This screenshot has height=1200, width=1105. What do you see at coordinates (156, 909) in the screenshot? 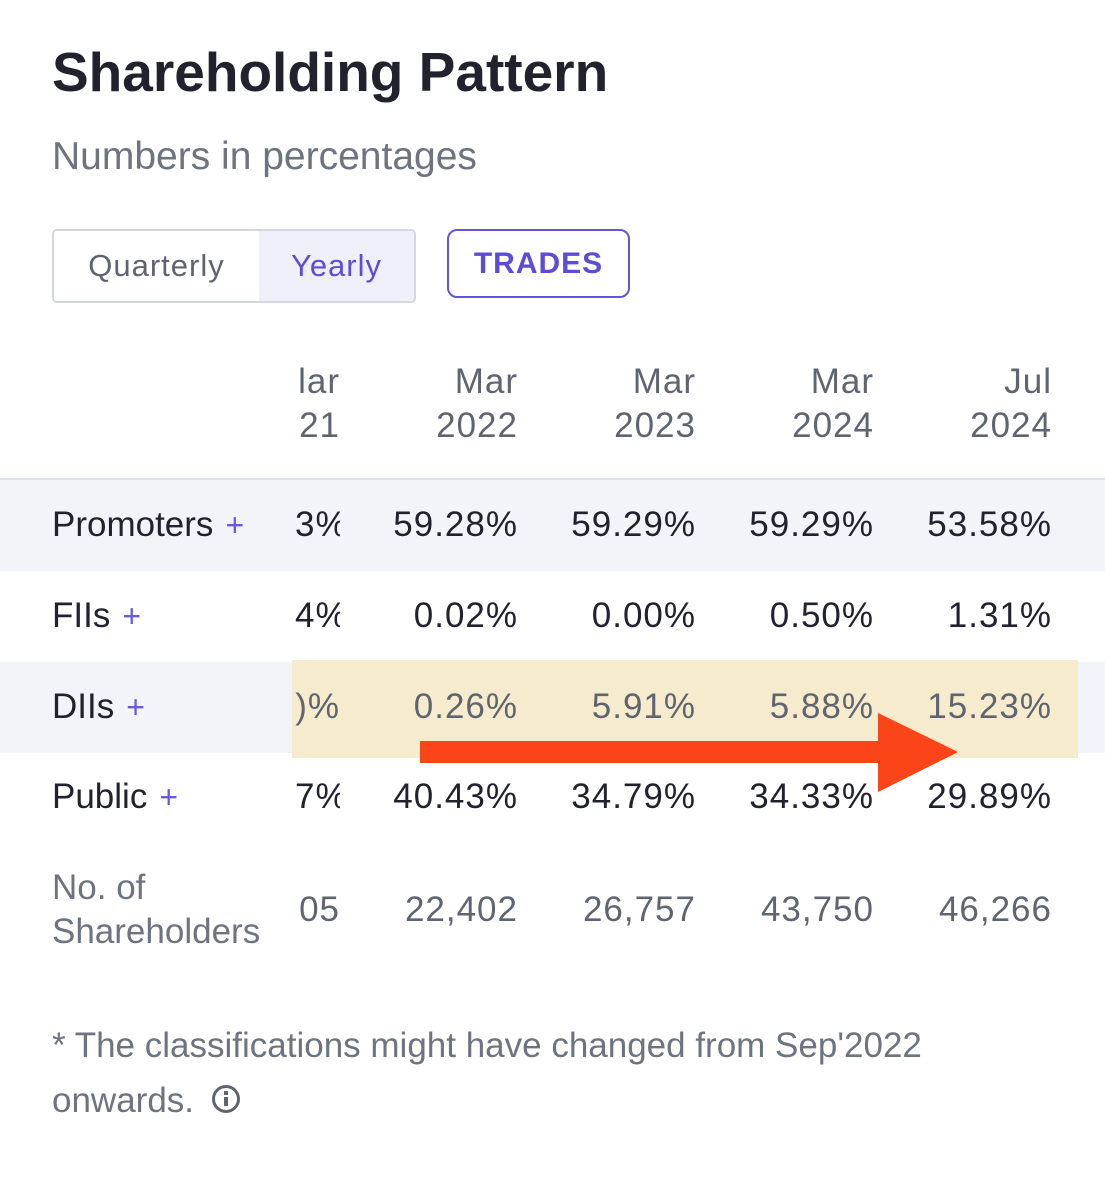
I see `row-label-shareholders: No. of Shareholders` at bounding box center [156, 909].